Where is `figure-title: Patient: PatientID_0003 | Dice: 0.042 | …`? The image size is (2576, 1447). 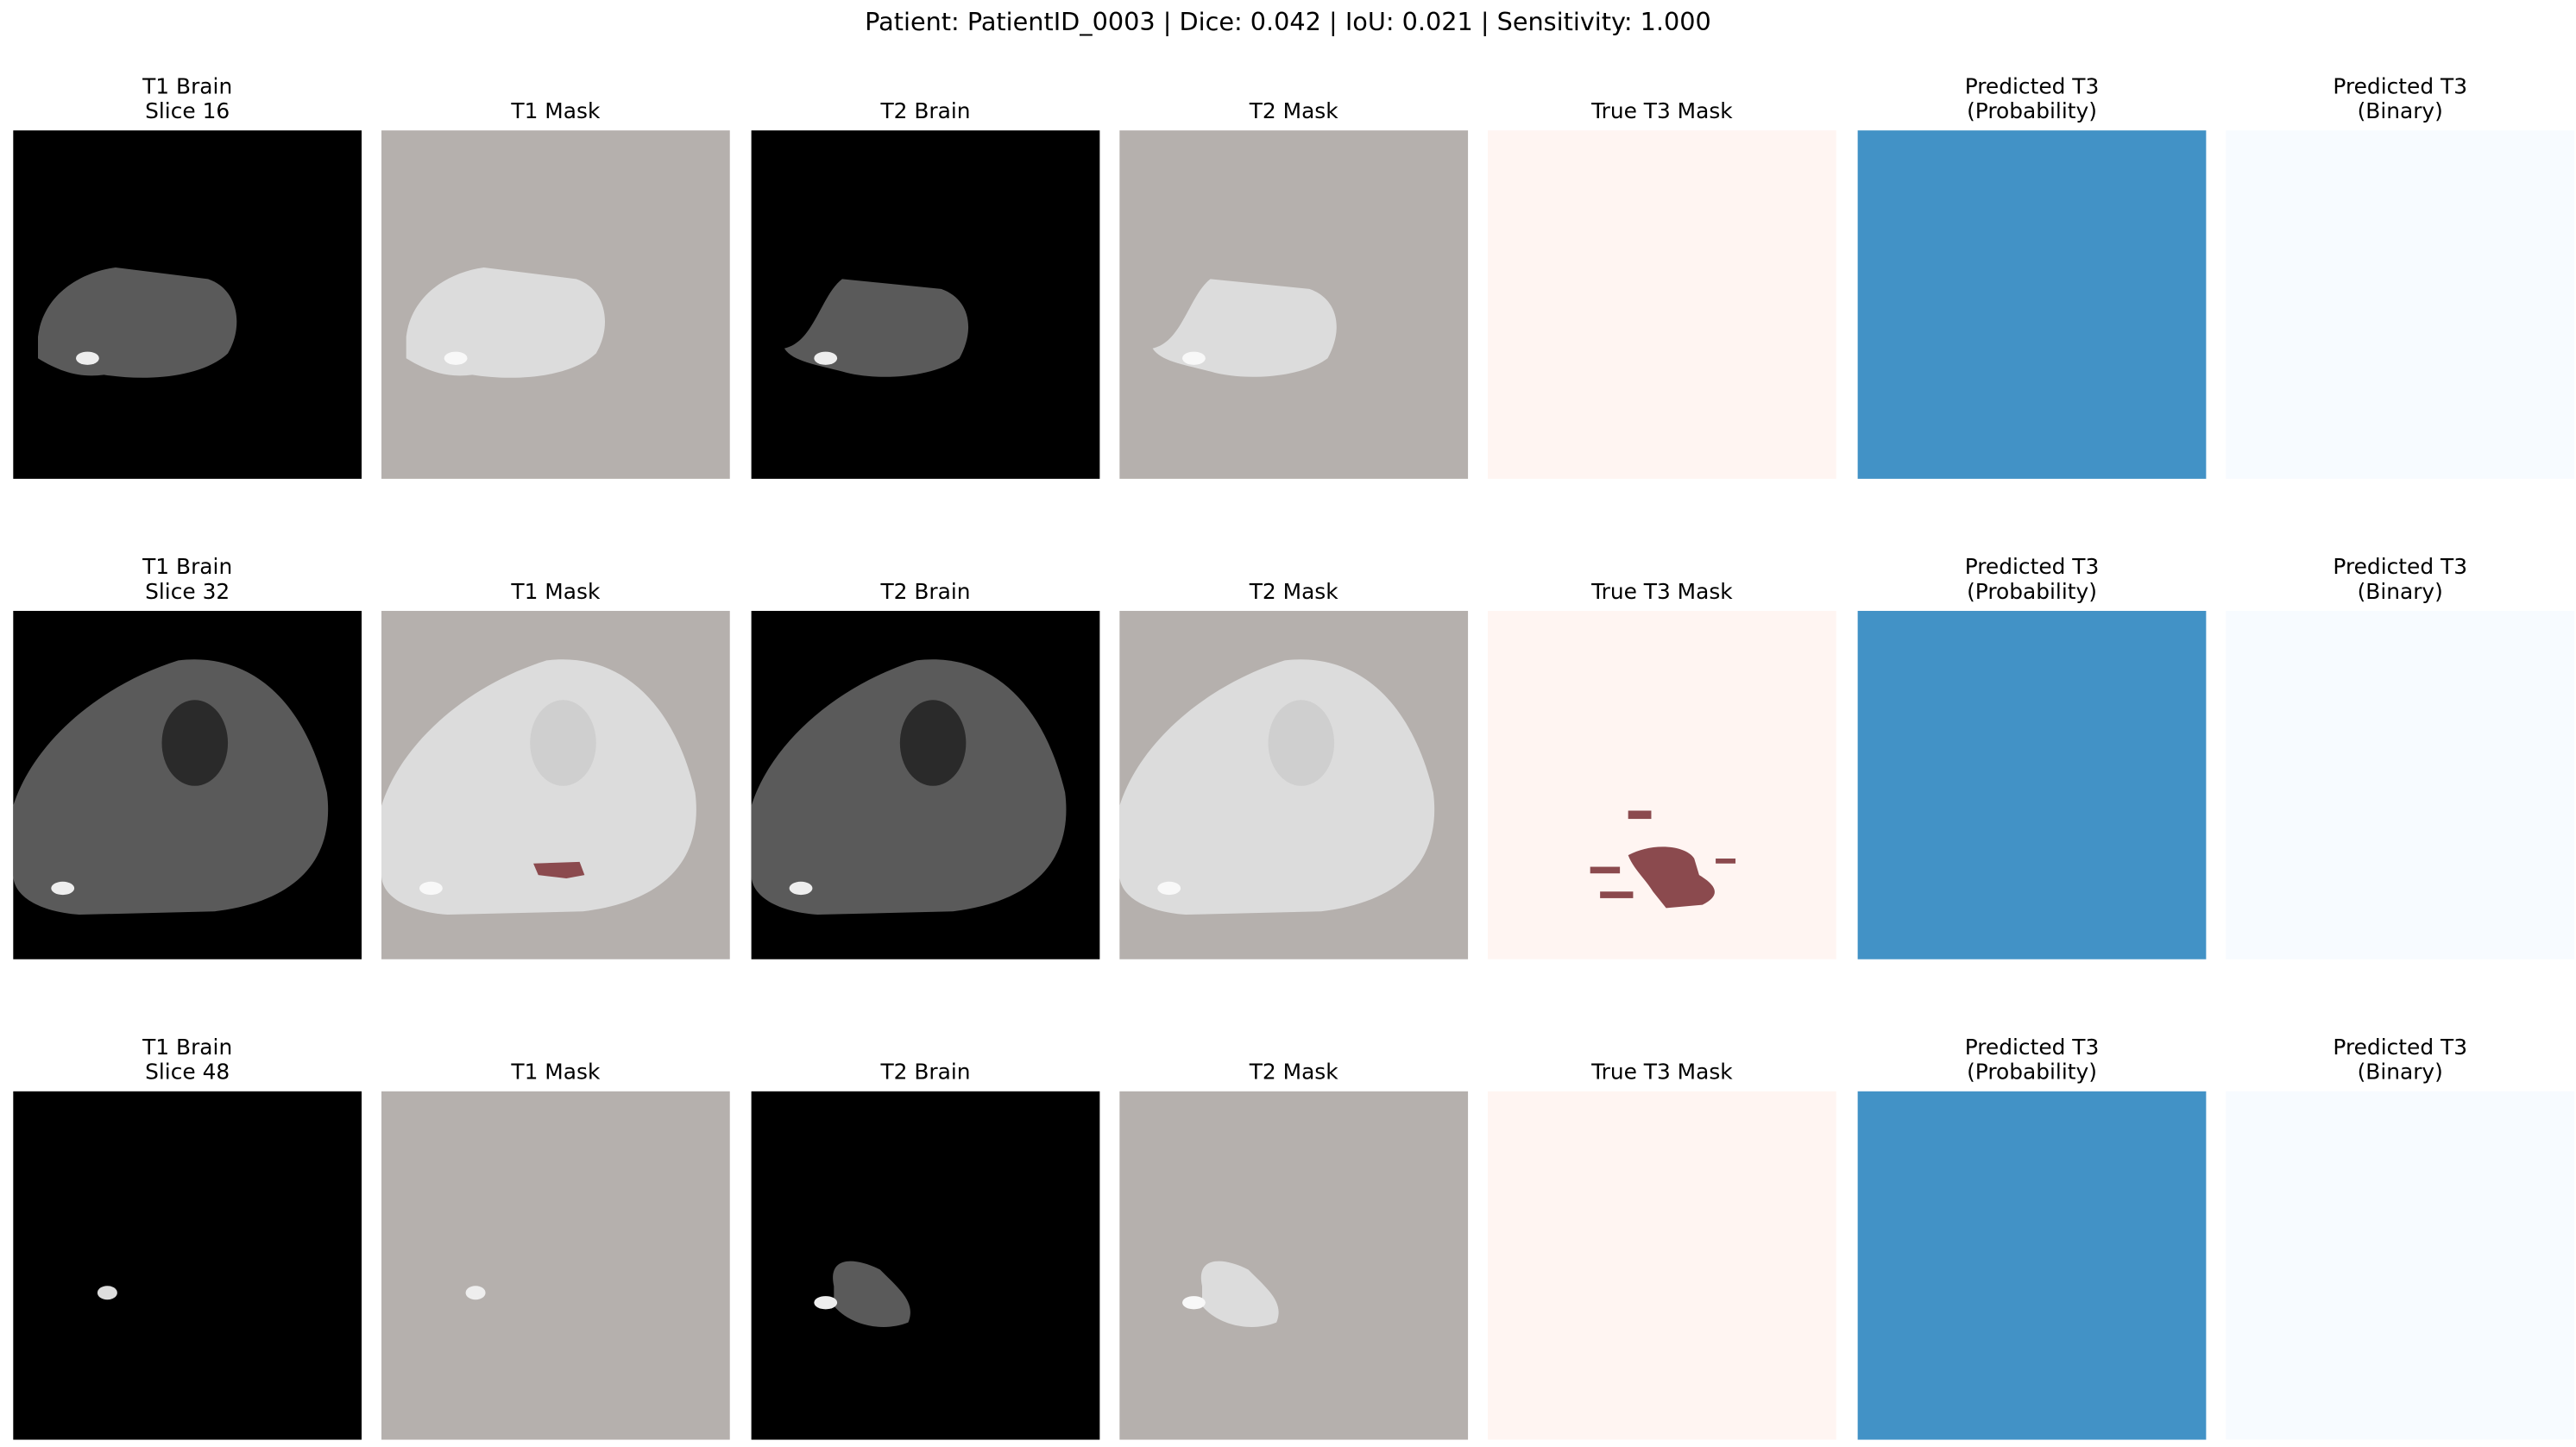 figure-title: Patient: PatientID_0003 | Dice: 0.042 | … is located at coordinates (1288, 21).